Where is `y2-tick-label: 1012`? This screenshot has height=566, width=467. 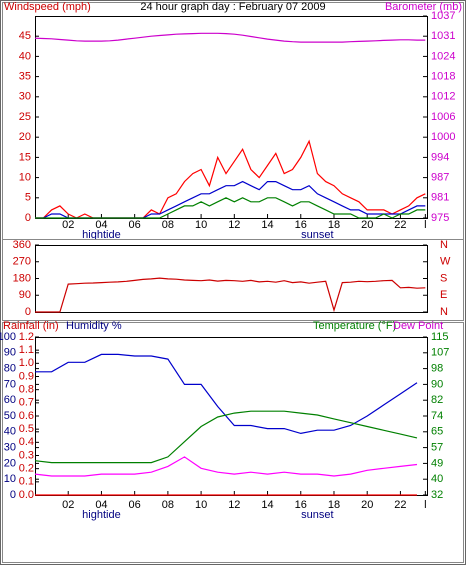
y2-tick-label: 1012 is located at coordinates (443, 97).